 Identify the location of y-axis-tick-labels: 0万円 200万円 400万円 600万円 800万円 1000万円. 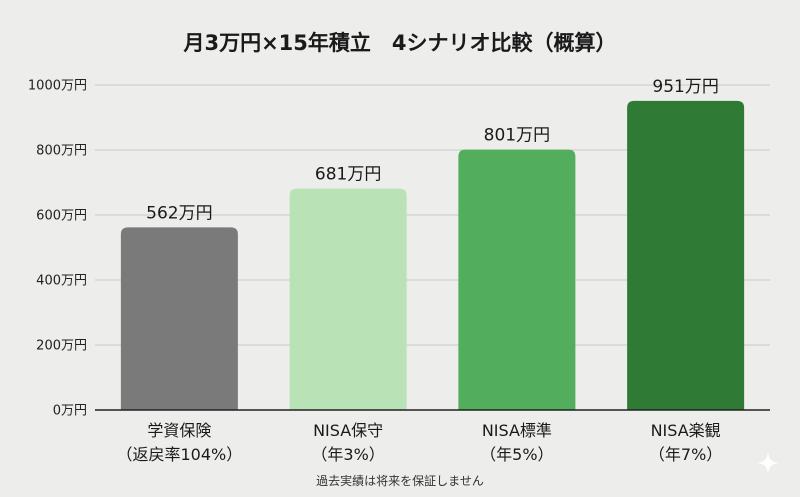
(57, 249).